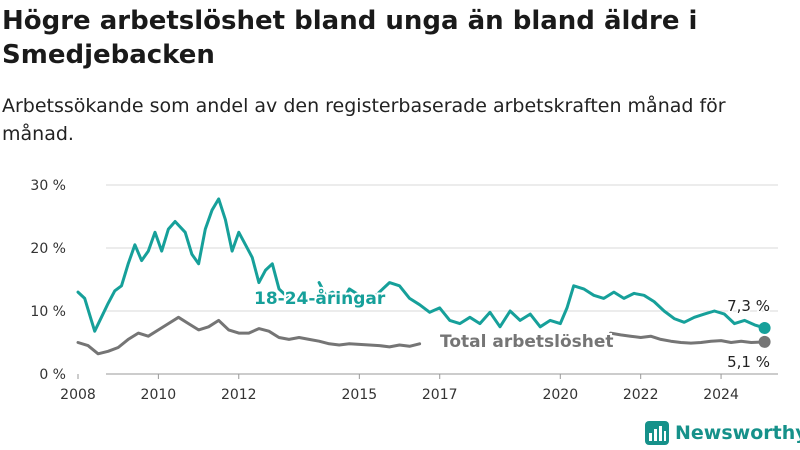 The width and height of the screenshot is (800, 450). Describe the element at coordinates (399, 388) in the screenshot. I see `x-axis-ticks: 2008 2010 2012 2015 2017 2020 2022 2024` at that location.